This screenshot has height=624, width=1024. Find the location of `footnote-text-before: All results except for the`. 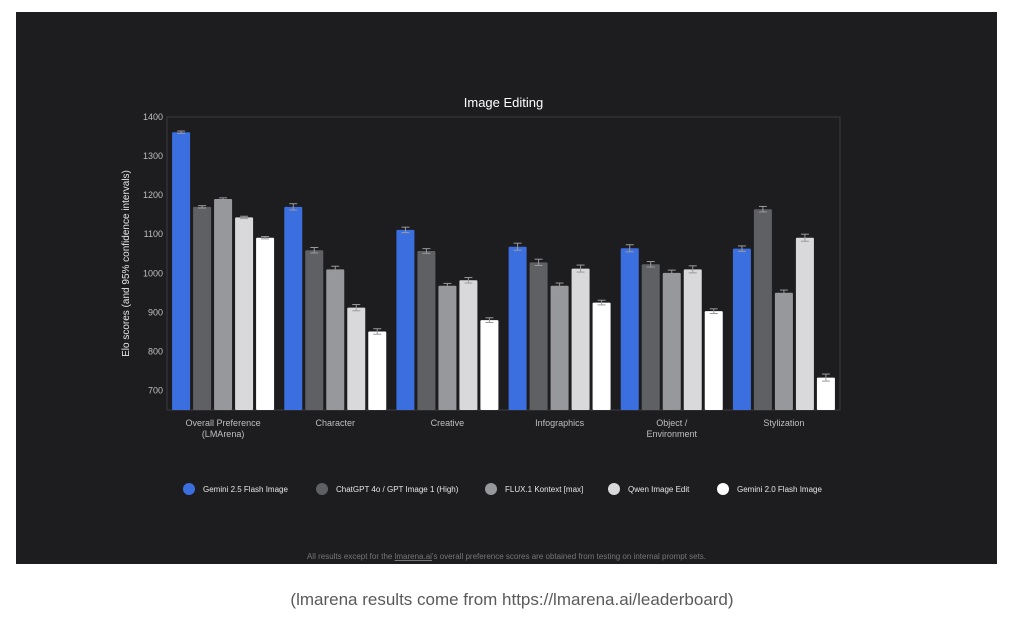

footnote-text-before: All results except for the is located at coordinates (350, 556).